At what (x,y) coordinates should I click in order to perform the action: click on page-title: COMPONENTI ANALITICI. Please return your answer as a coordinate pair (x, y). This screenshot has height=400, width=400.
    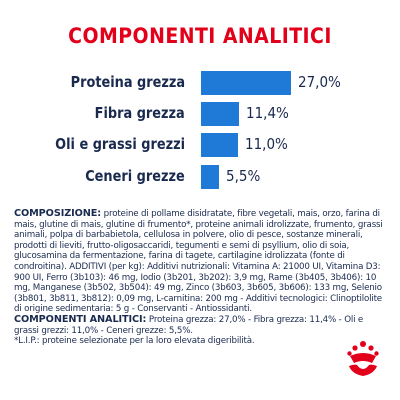
    Looking at the image, I should click on (200, 36).